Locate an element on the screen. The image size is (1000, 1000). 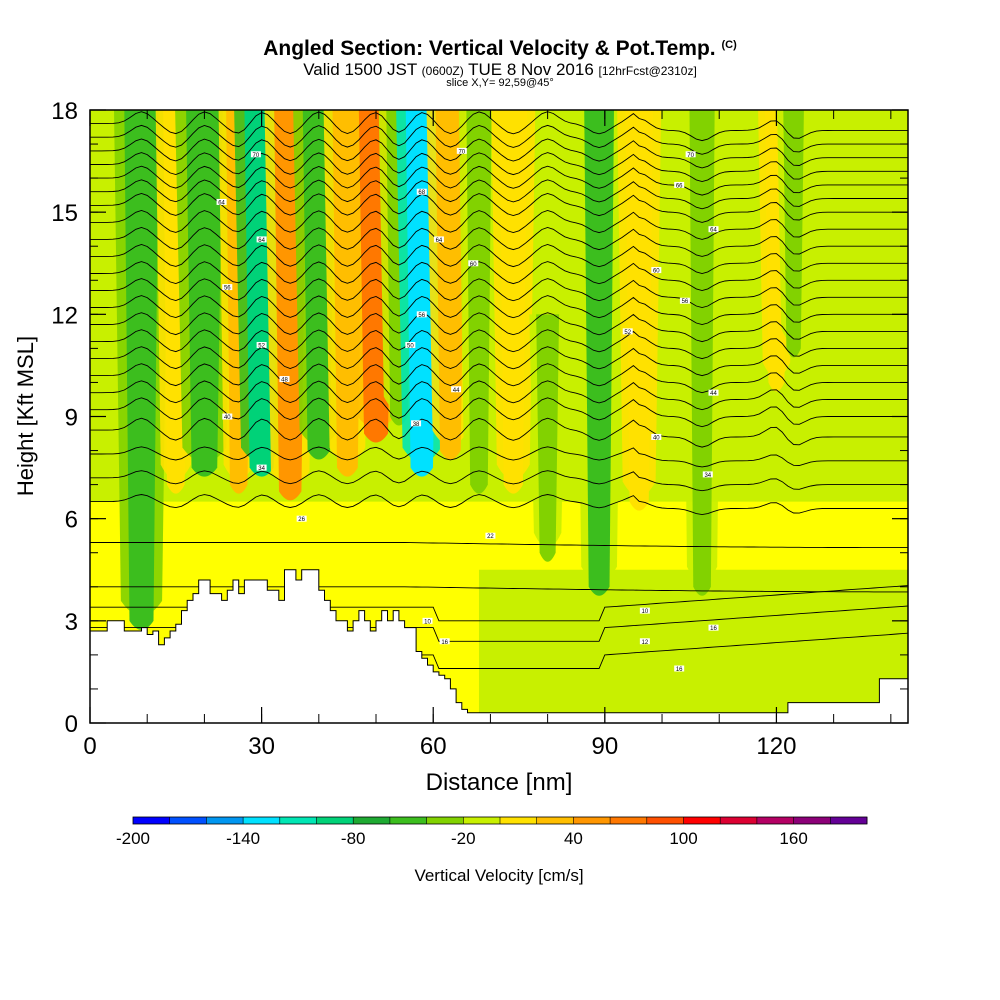
contour-label: 22 is located at coordinates (490, 536).